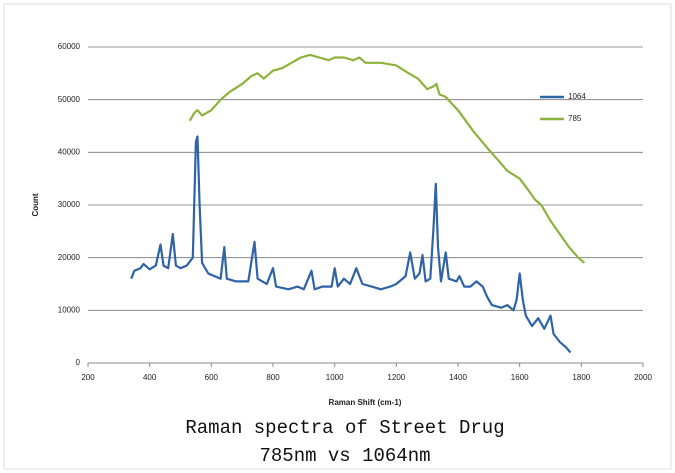  I want to click on x-tick-label: 1800, so click(581, 377).